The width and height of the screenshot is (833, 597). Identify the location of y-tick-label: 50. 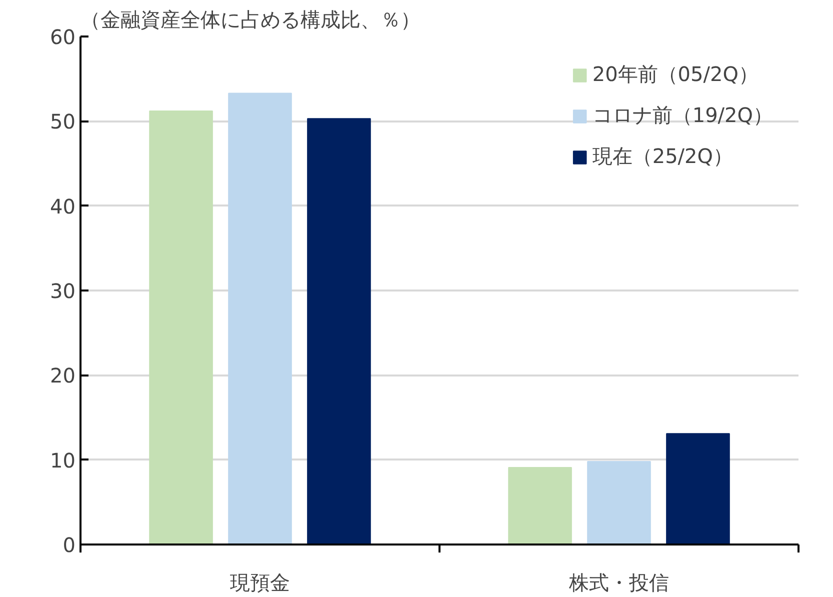
(63, 122).